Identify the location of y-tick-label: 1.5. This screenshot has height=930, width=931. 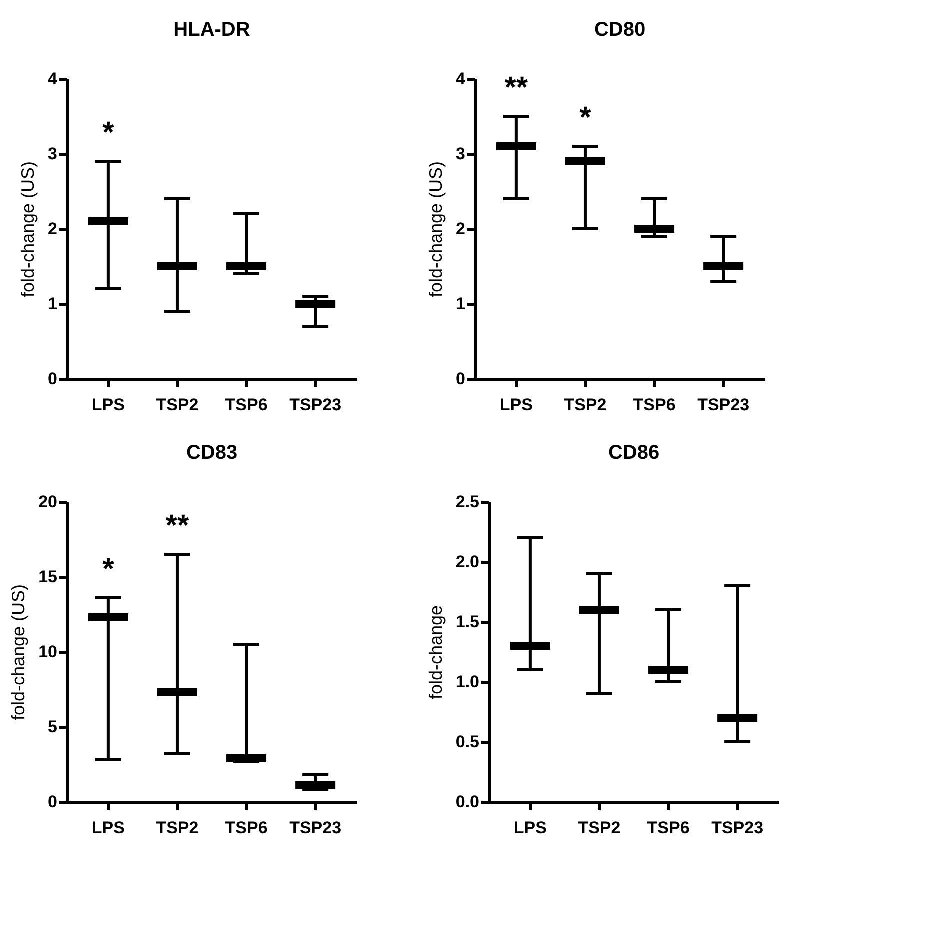
(468, 622).